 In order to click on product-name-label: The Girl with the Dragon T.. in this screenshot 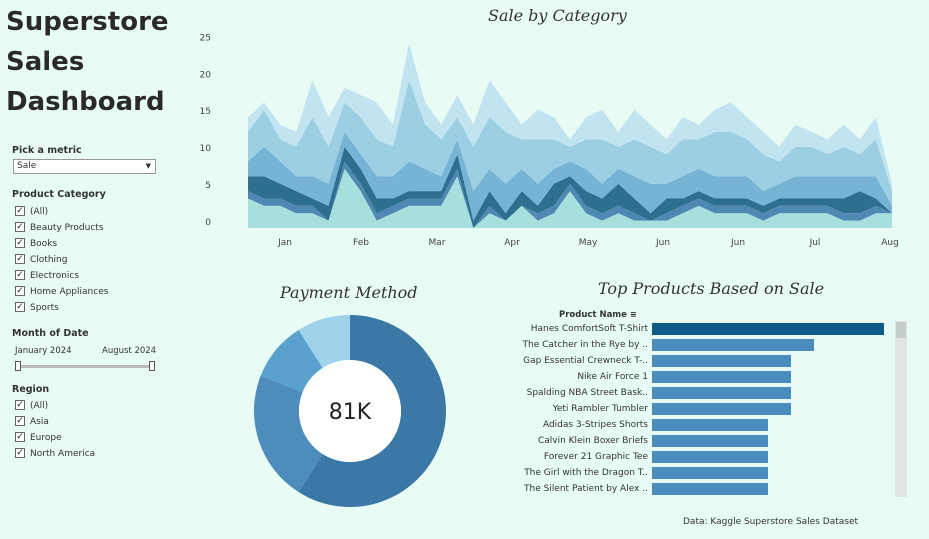, I will do `click(586, 473)`.